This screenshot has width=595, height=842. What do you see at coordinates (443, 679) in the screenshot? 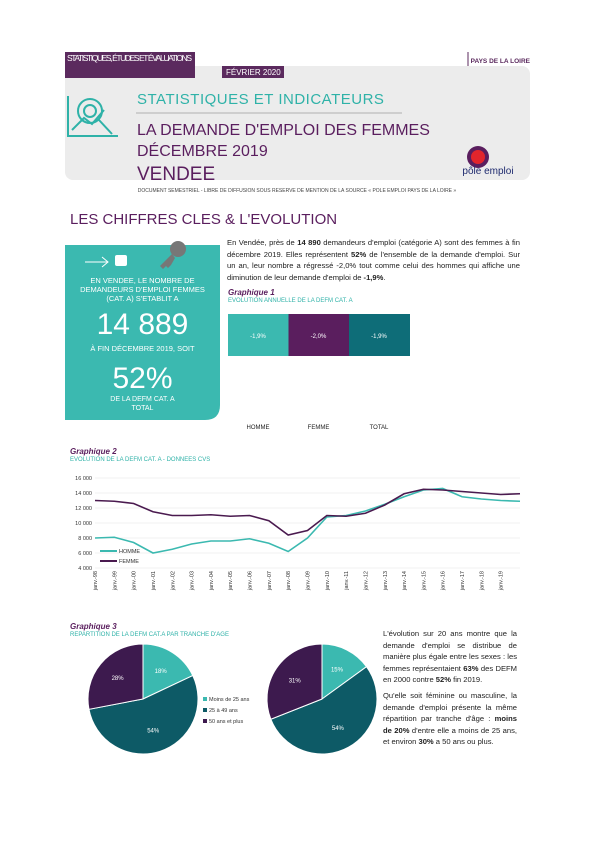
I see `text: 52%` at bounding box center [443, 679].